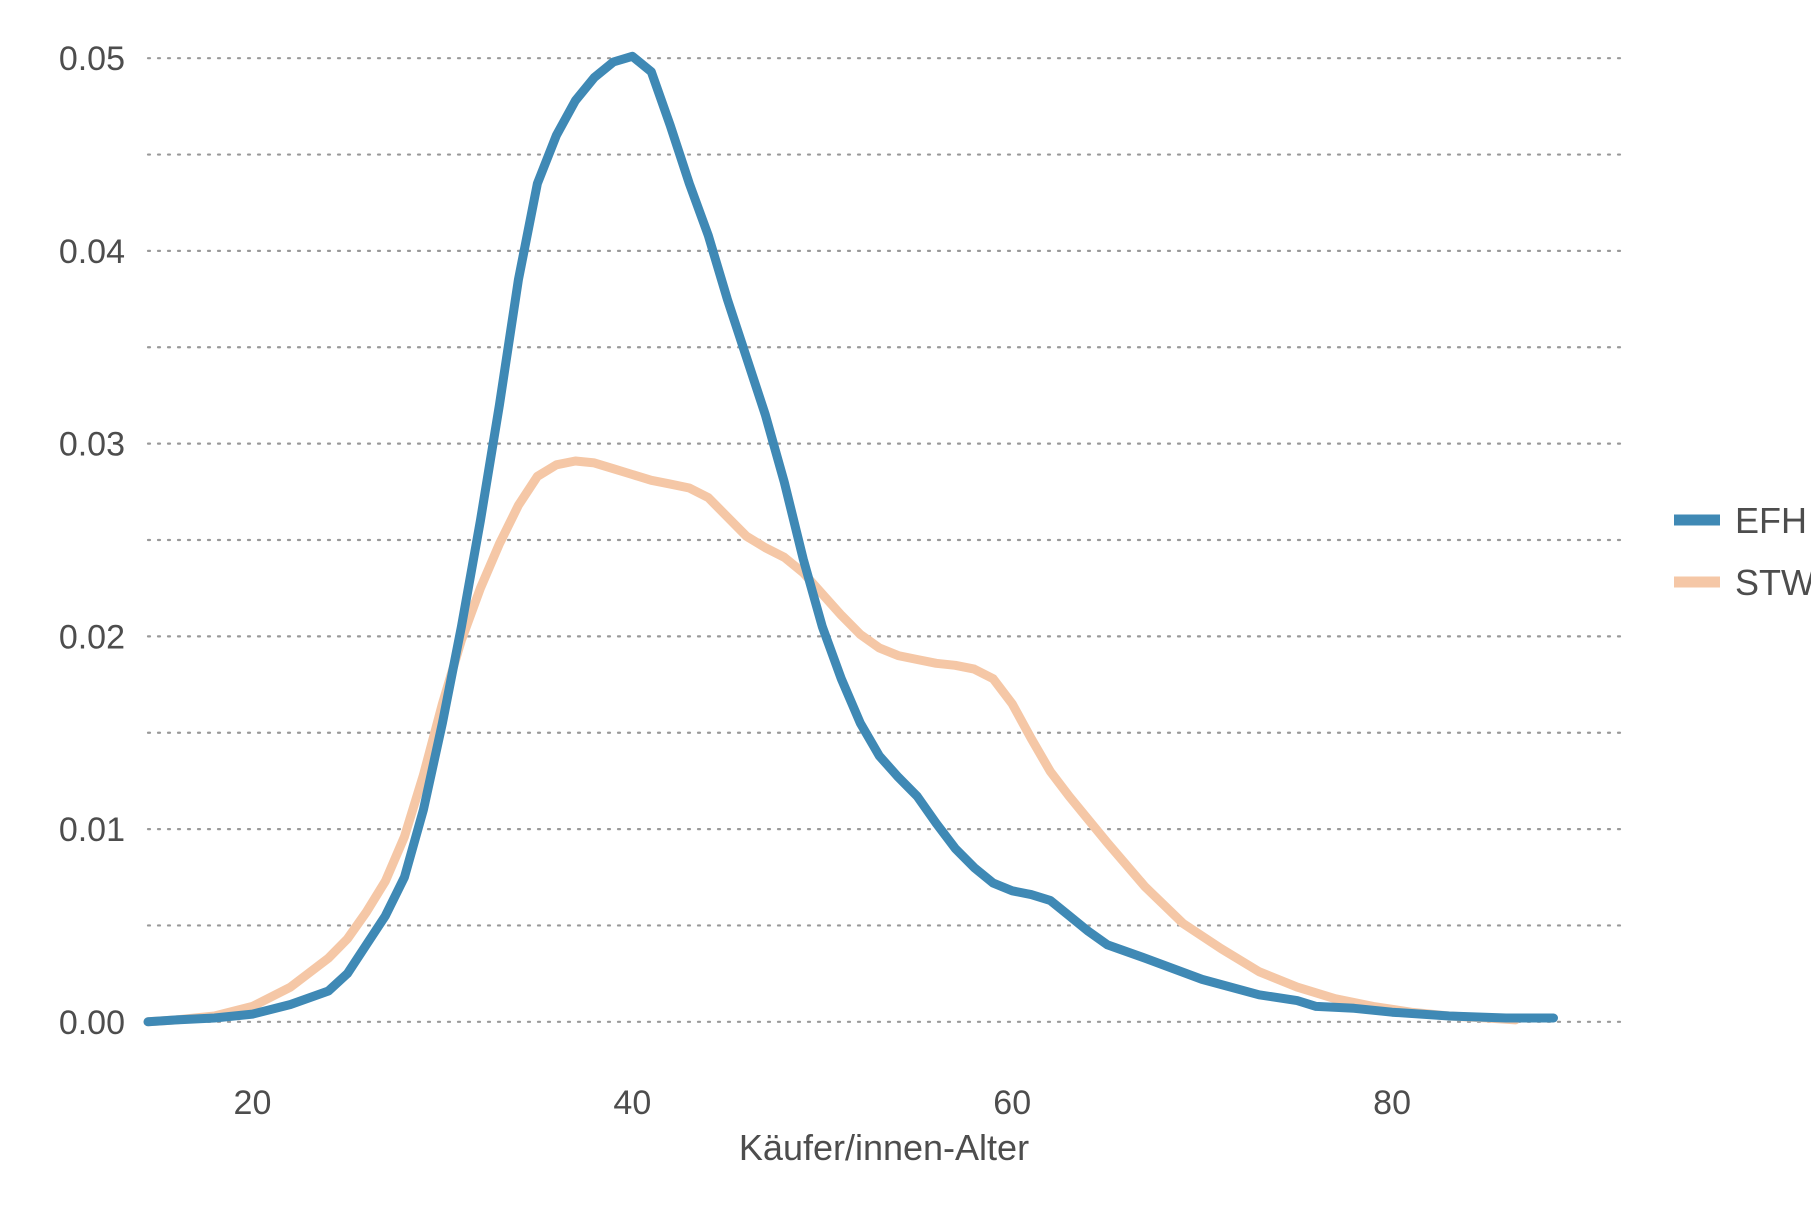  Describe the element at coordinates (1392, 1103) in the screenshot. I see `x-tick-label: 80` at that location.